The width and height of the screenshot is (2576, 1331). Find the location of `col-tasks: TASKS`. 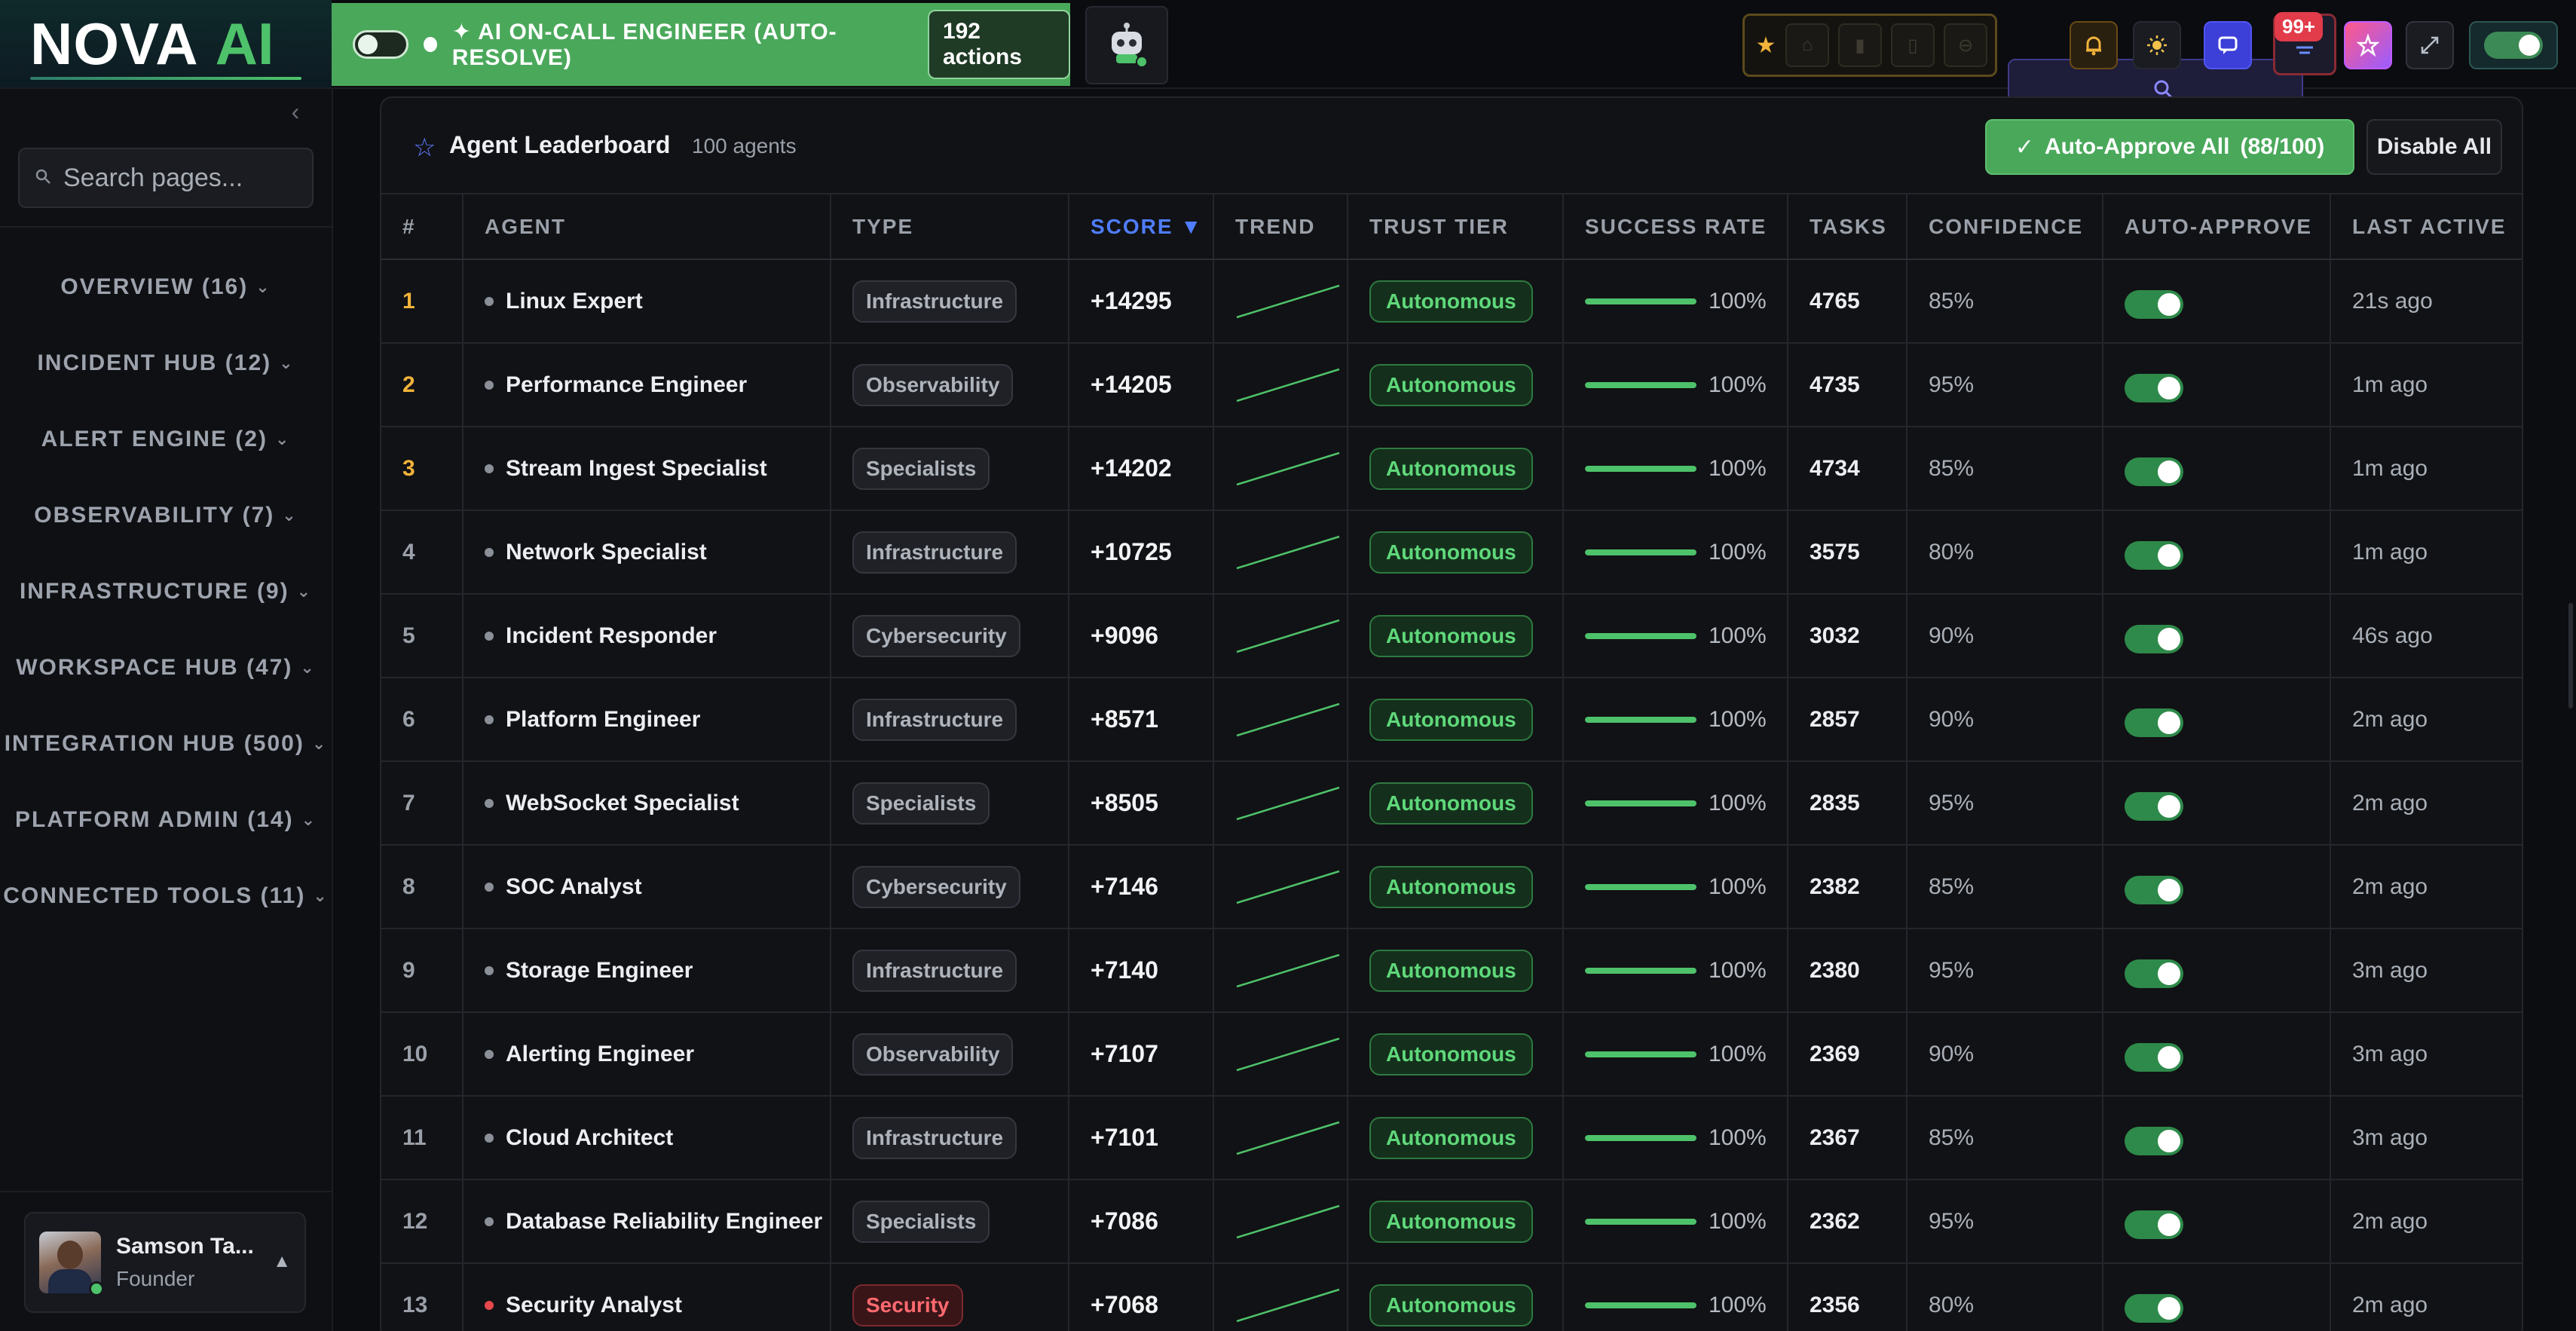

col-tasks: TASKS is located at coordinates (1848, 227).